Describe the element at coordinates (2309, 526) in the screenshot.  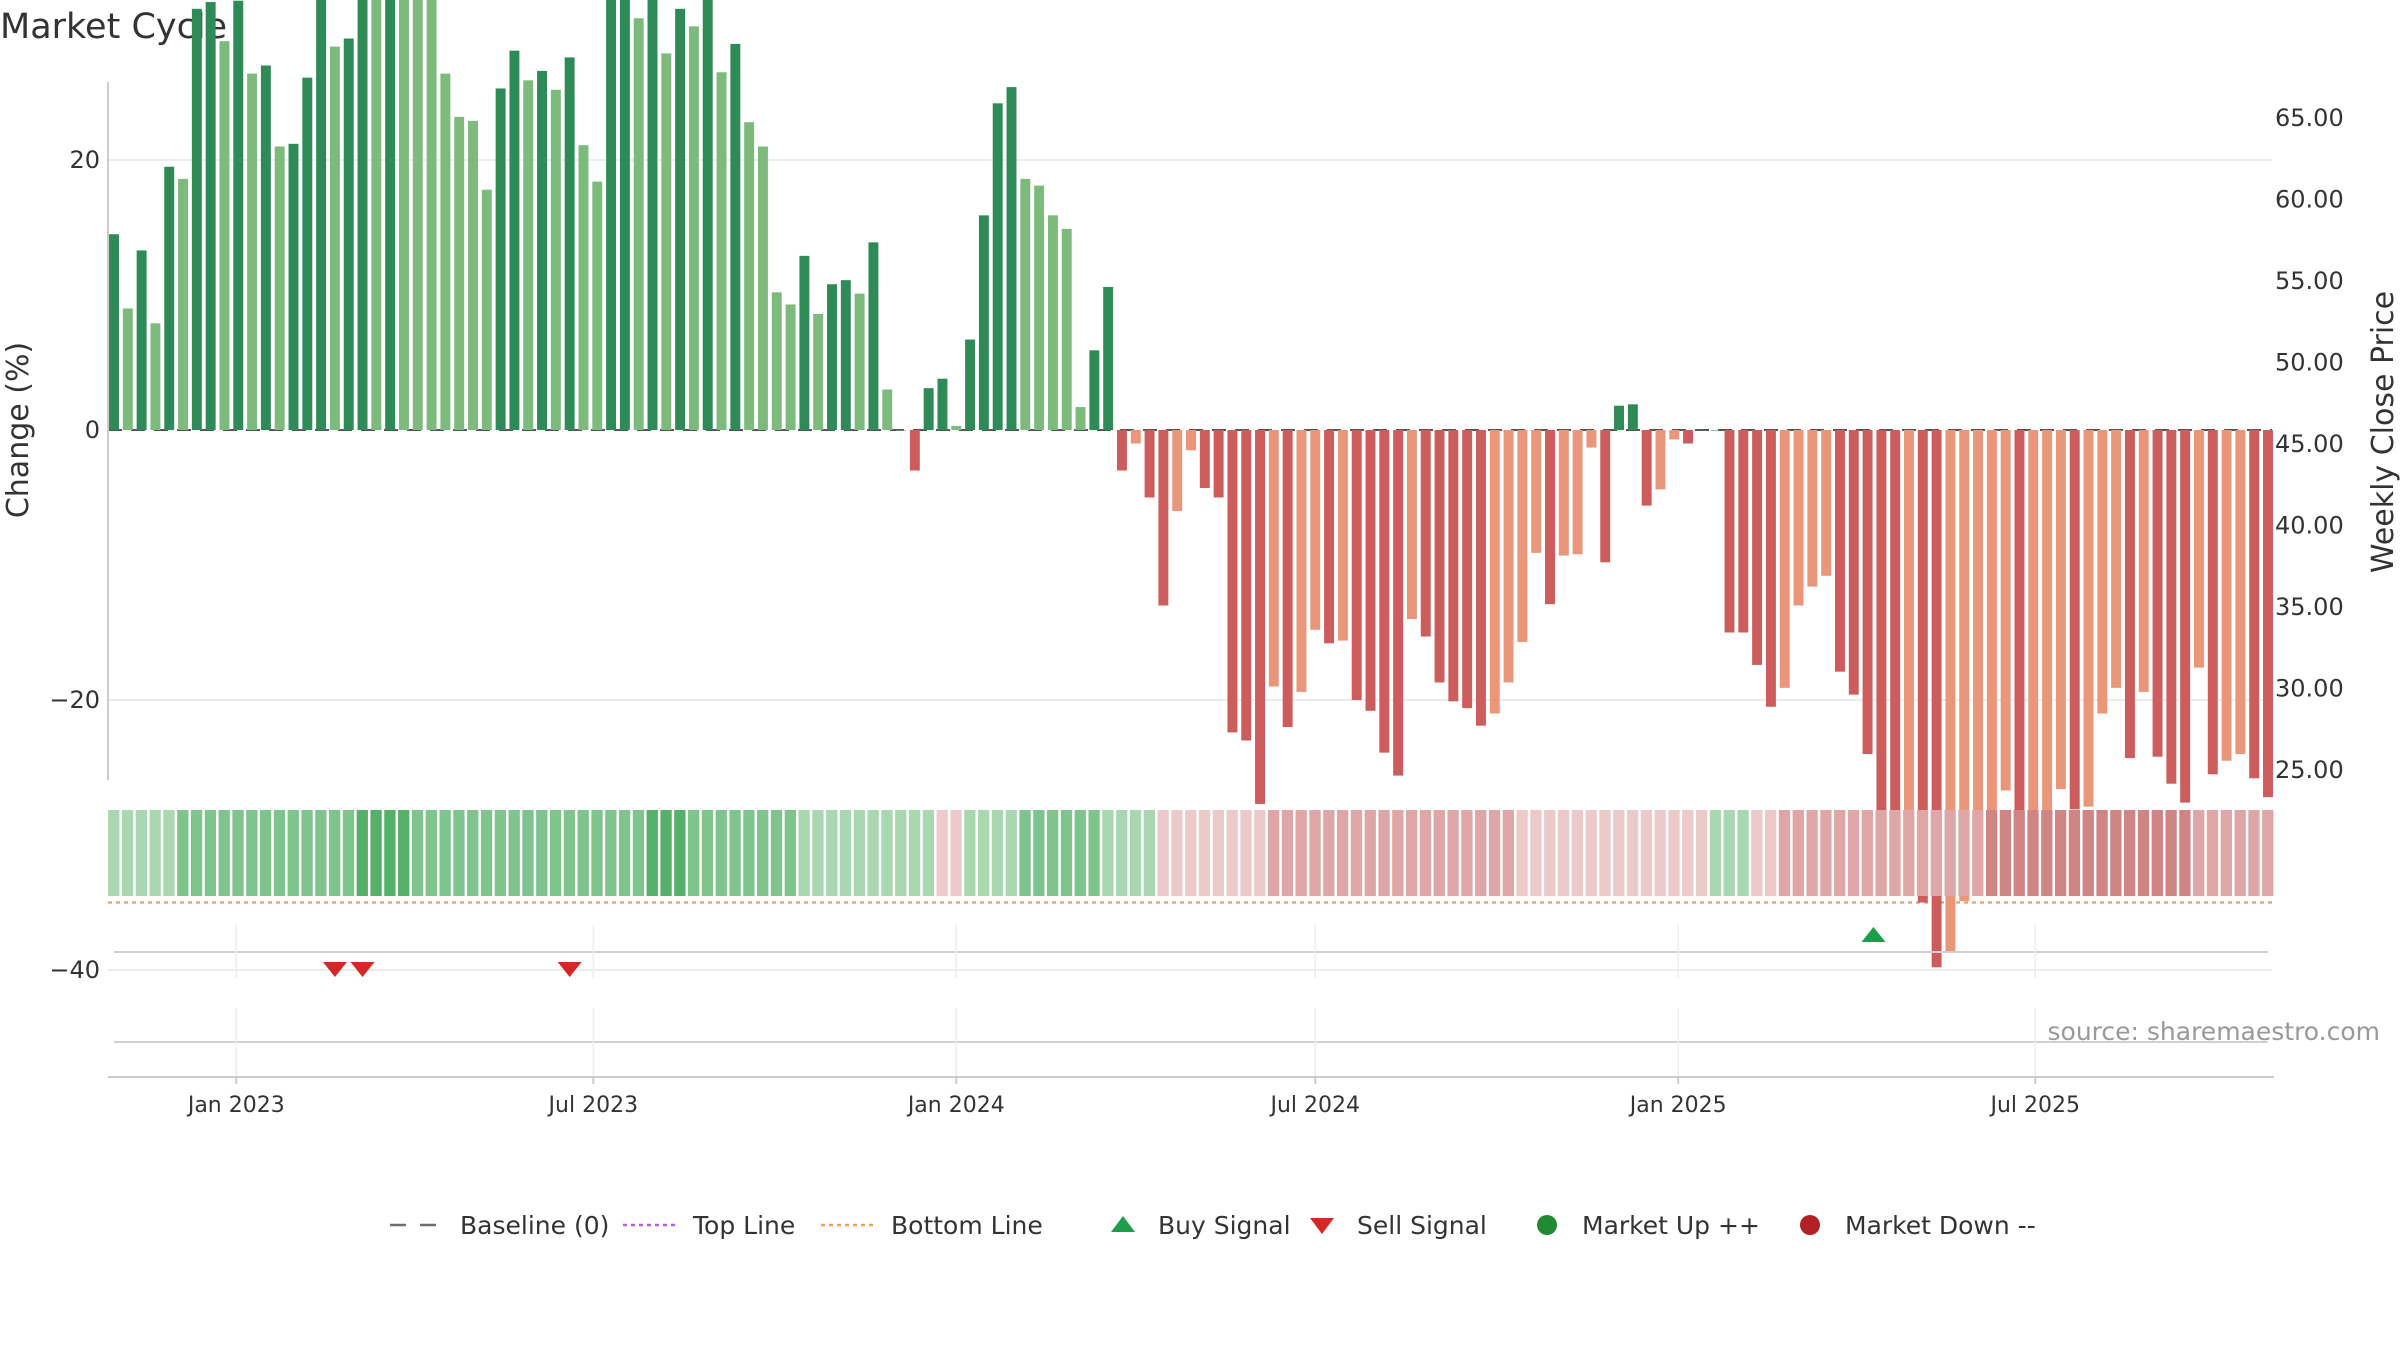
I see `y2-tick-label: 40.00` at that location.